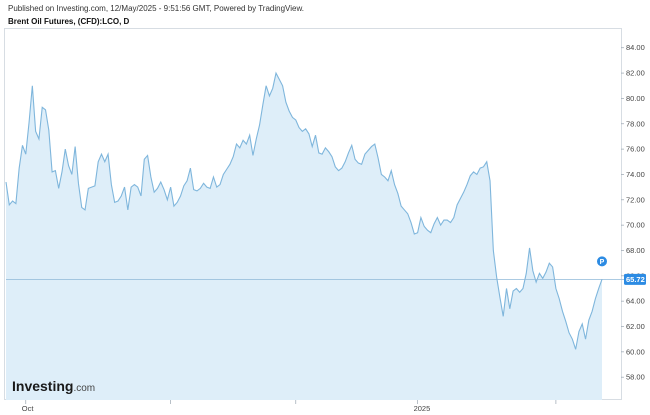 The width and height of the screenshot is (650, 415). I want to click on y-tick-label: 60.00, so click(635, 351).